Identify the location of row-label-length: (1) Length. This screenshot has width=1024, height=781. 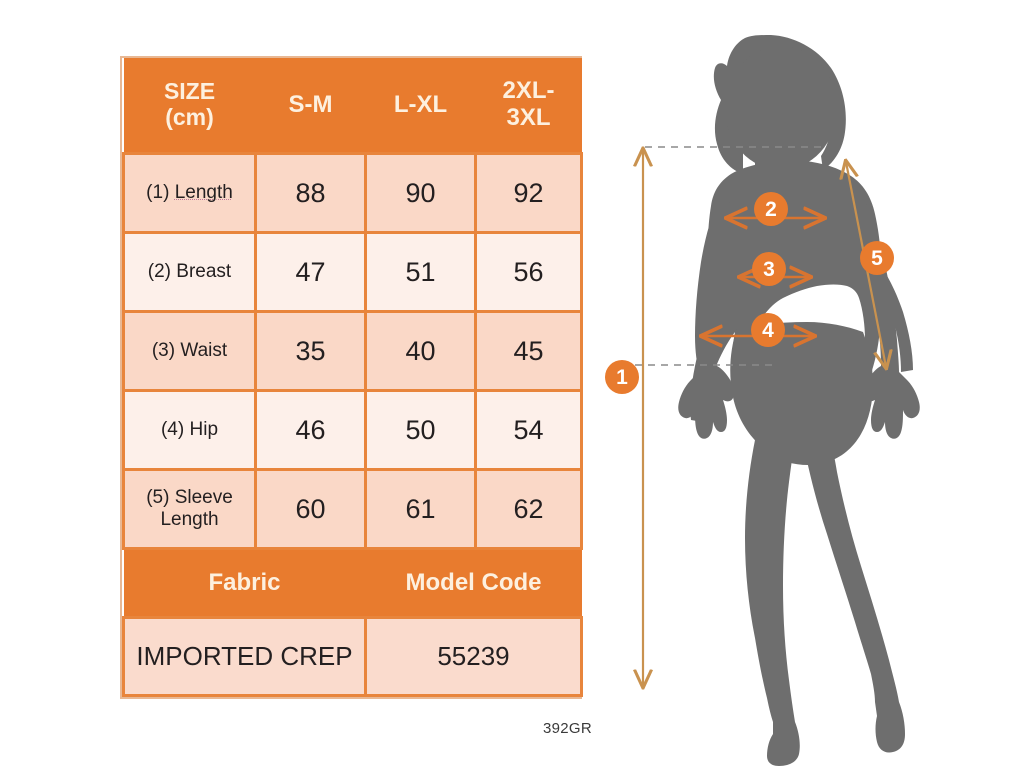
(189, 193).